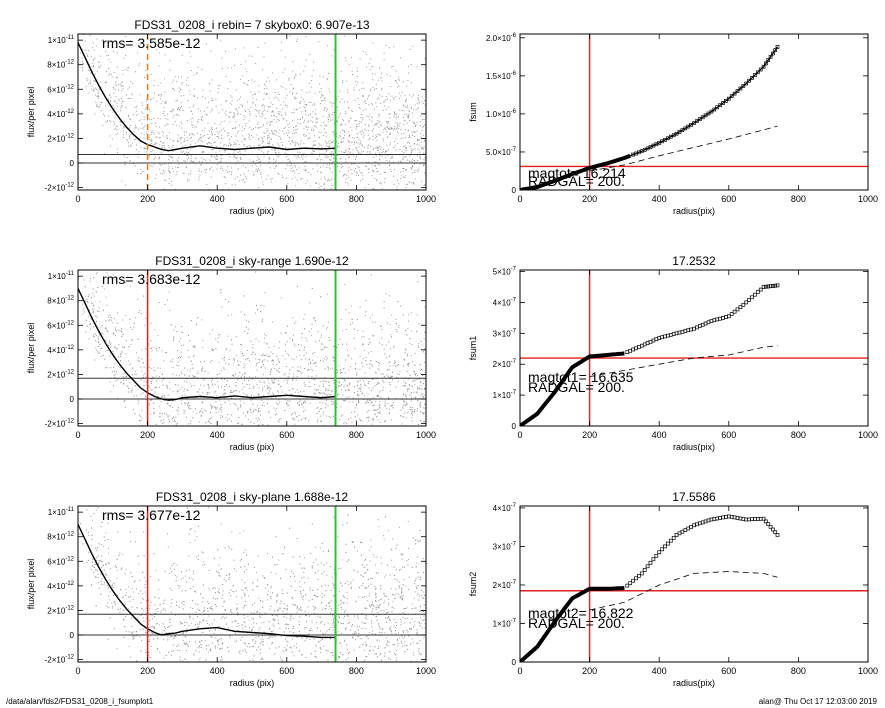 This screenshot has height=708, width=885. What do you see at coordinates (252, 447) in the screenshot?
I see `x-axis-label: radius (pix)` at bounding box center [252, 447].